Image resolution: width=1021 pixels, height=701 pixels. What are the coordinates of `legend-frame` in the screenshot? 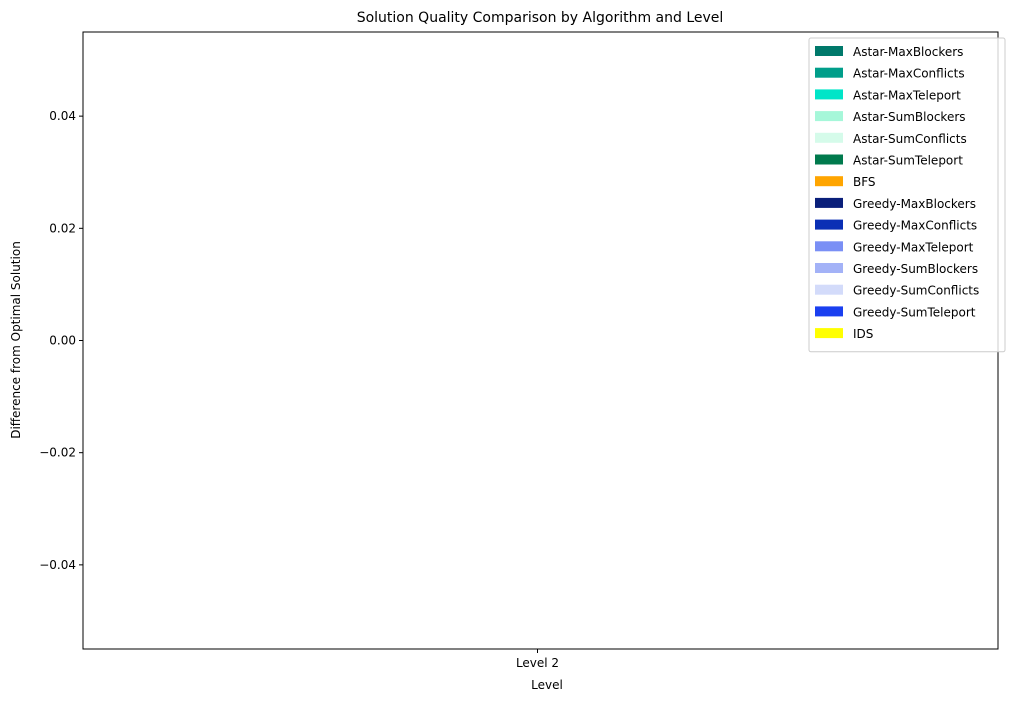 It's located at (907, 195).